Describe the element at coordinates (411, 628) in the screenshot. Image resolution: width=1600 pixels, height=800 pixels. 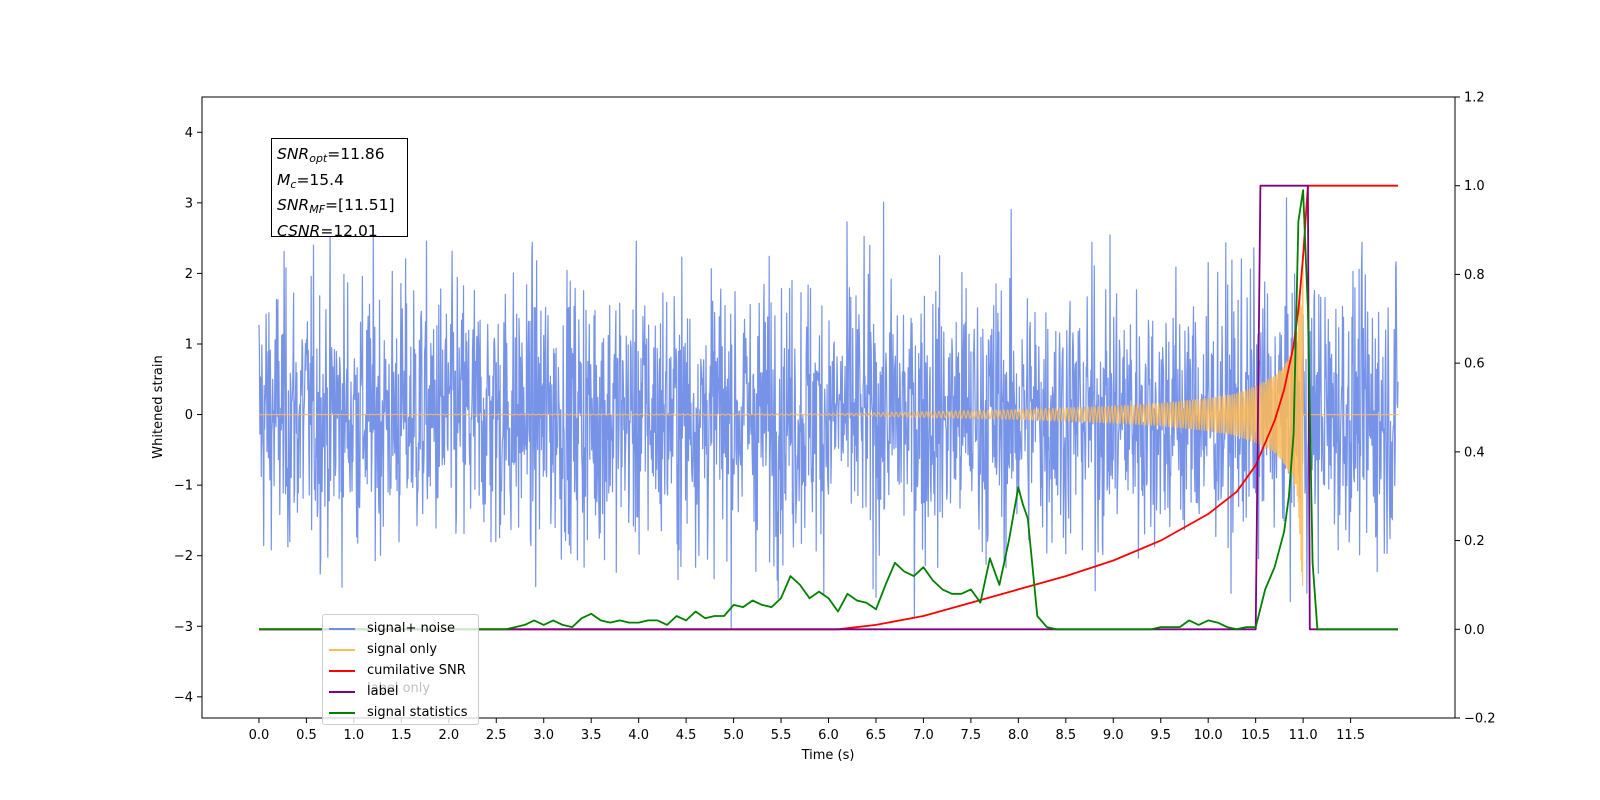
I see `legend-label: signal+ noise` at that location.